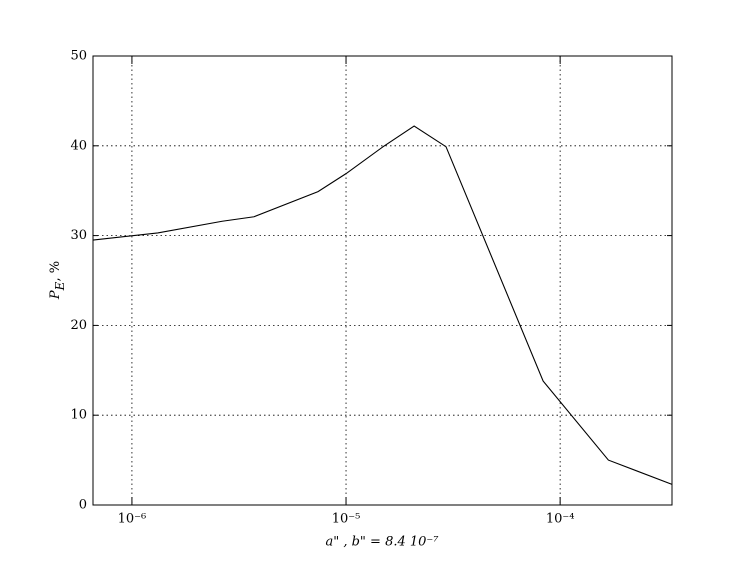 This screenshot has height=561, width=747. I want to click on y-tick-label: 20, so click(78, 325).